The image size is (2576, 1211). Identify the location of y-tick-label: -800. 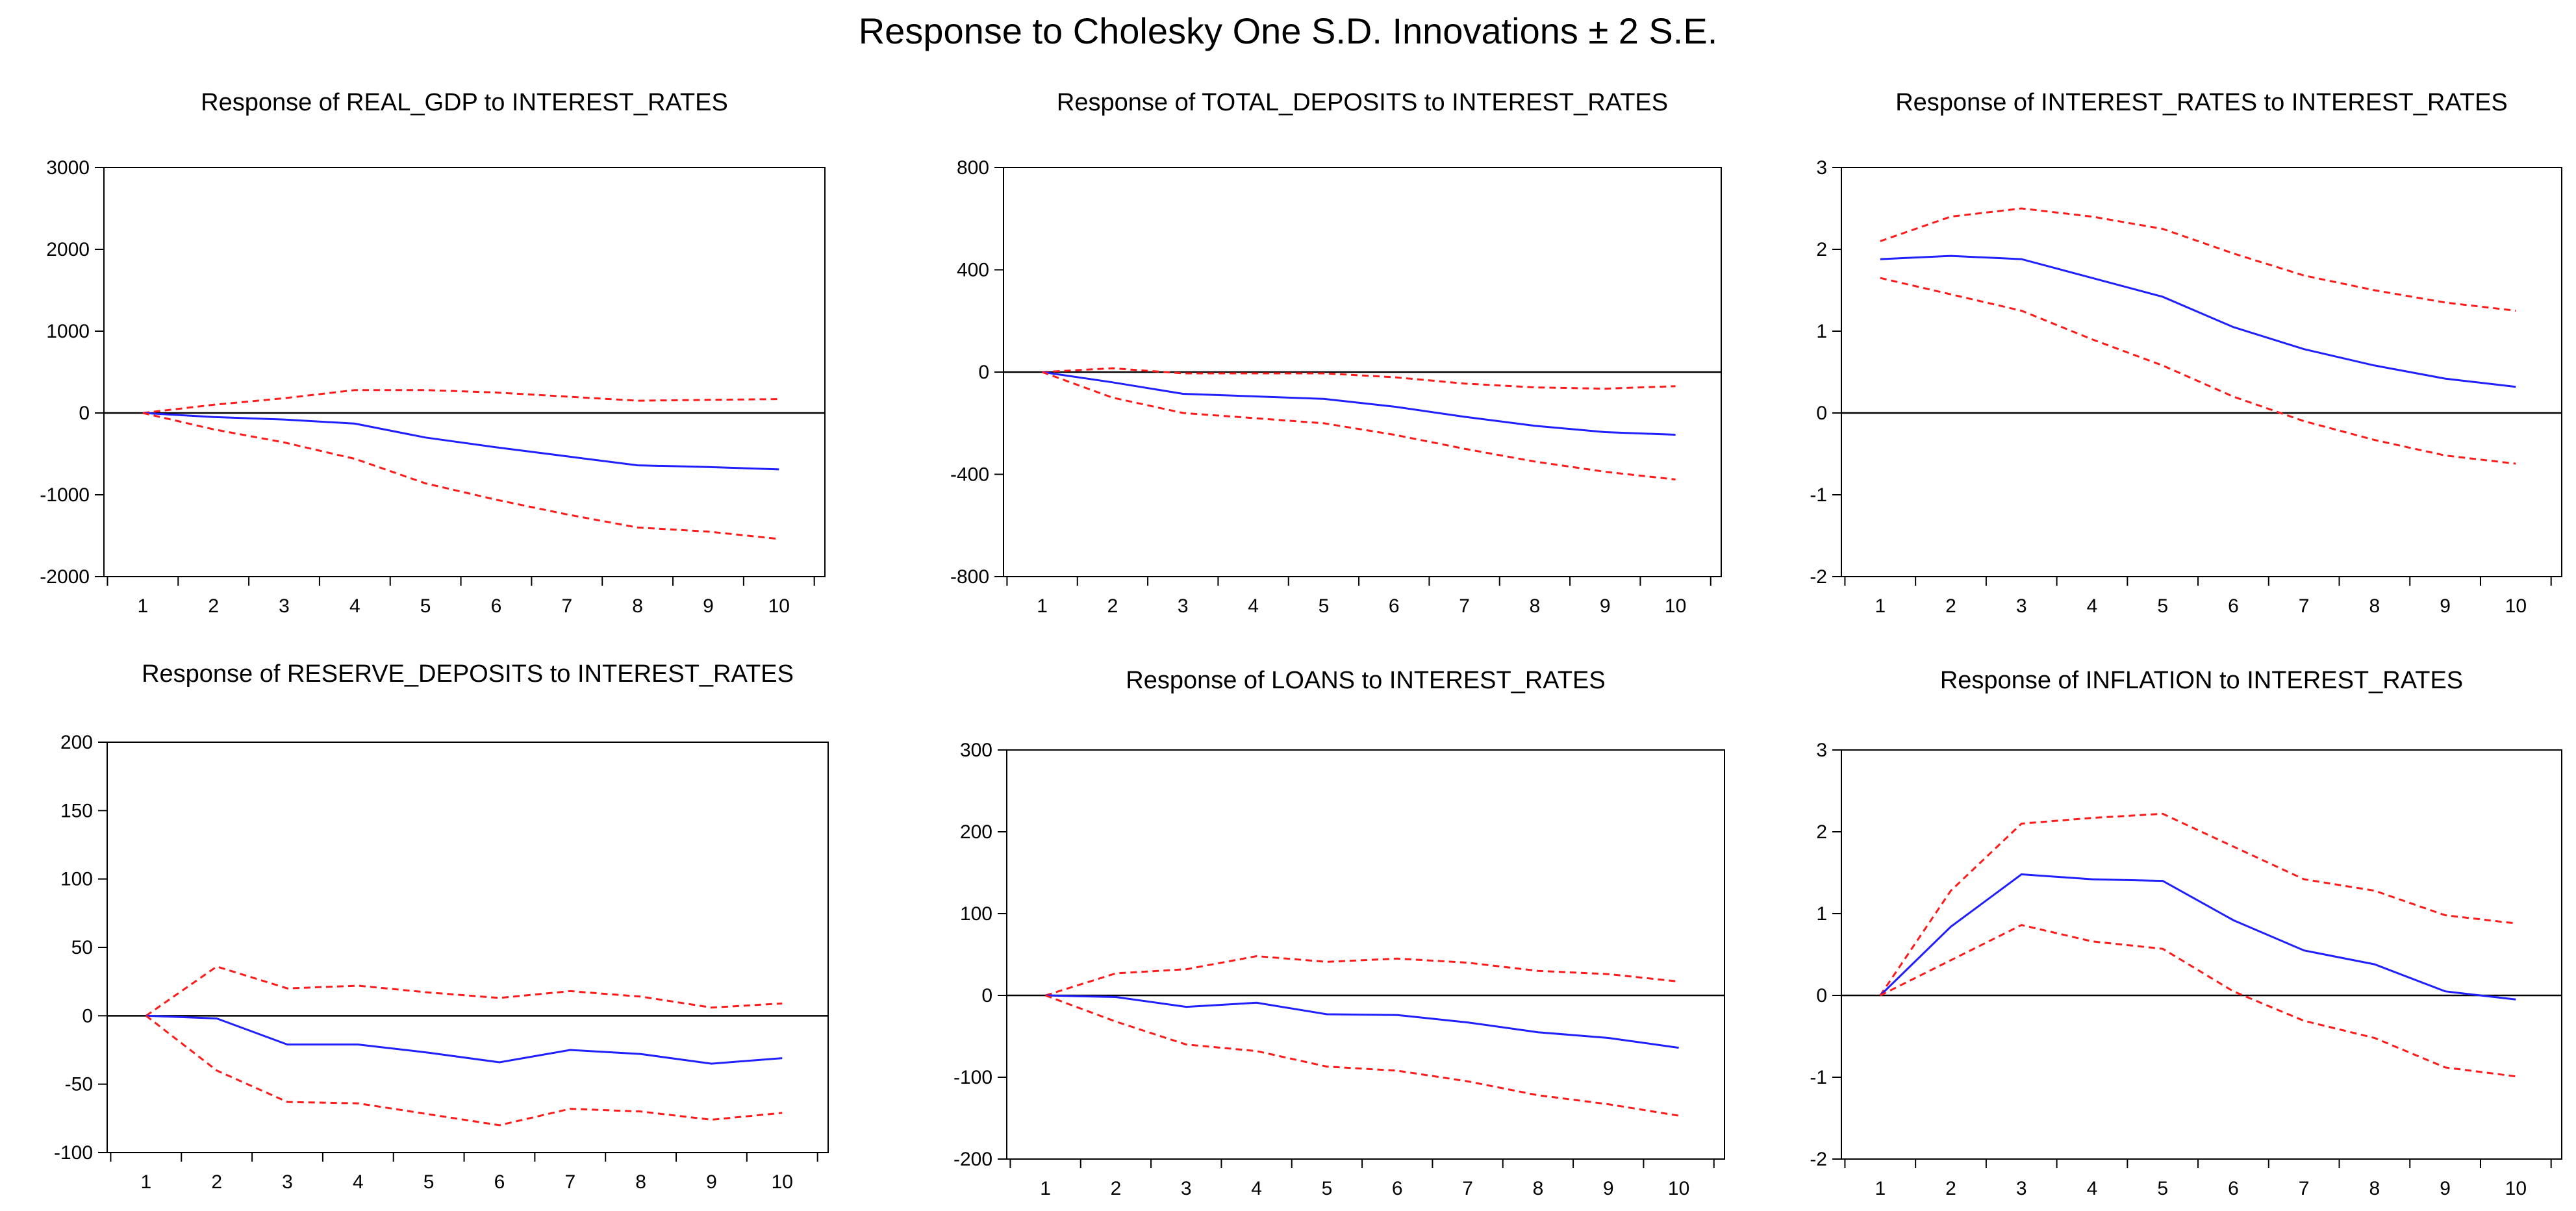
(969, 577).